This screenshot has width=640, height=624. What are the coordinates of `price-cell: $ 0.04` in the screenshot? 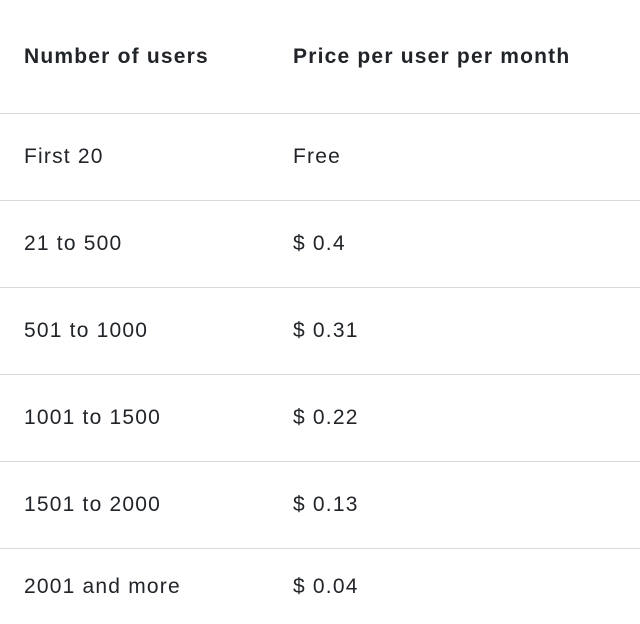 It's located at (326, 586).